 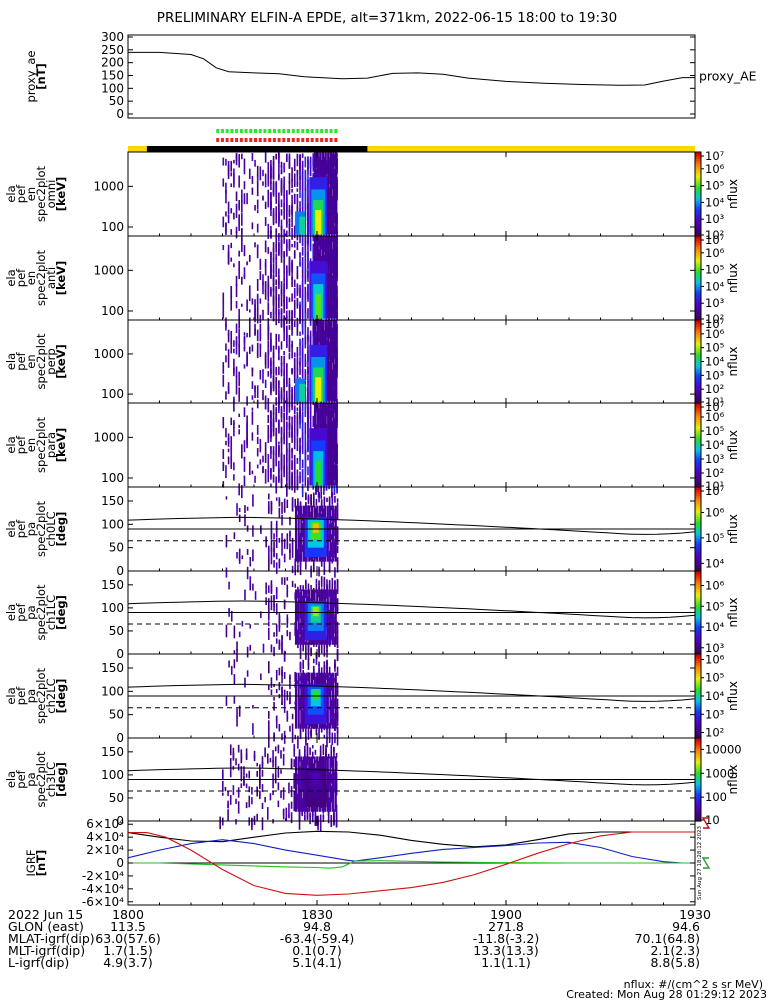 I want to click on colorbar-frame, so click(x=698, y=779).